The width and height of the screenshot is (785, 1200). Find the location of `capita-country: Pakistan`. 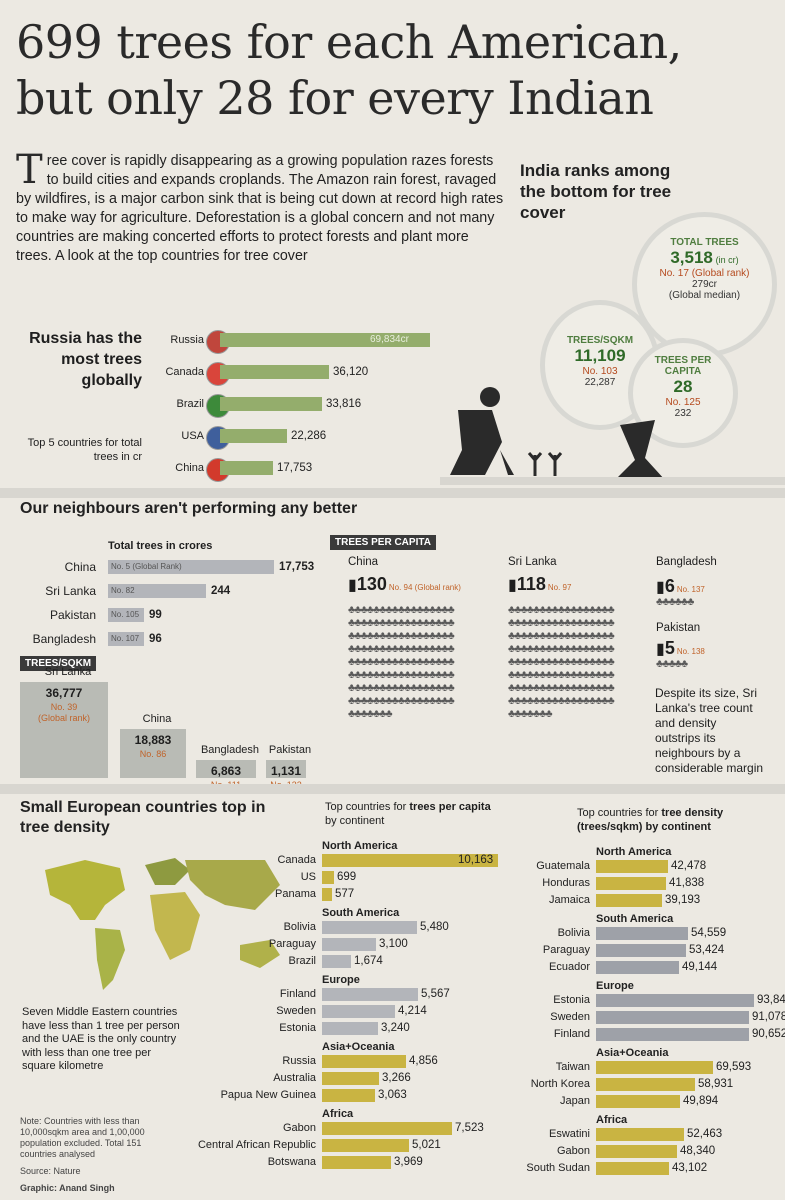

capita-country: Pakistan is located at coordinates (678, 628).